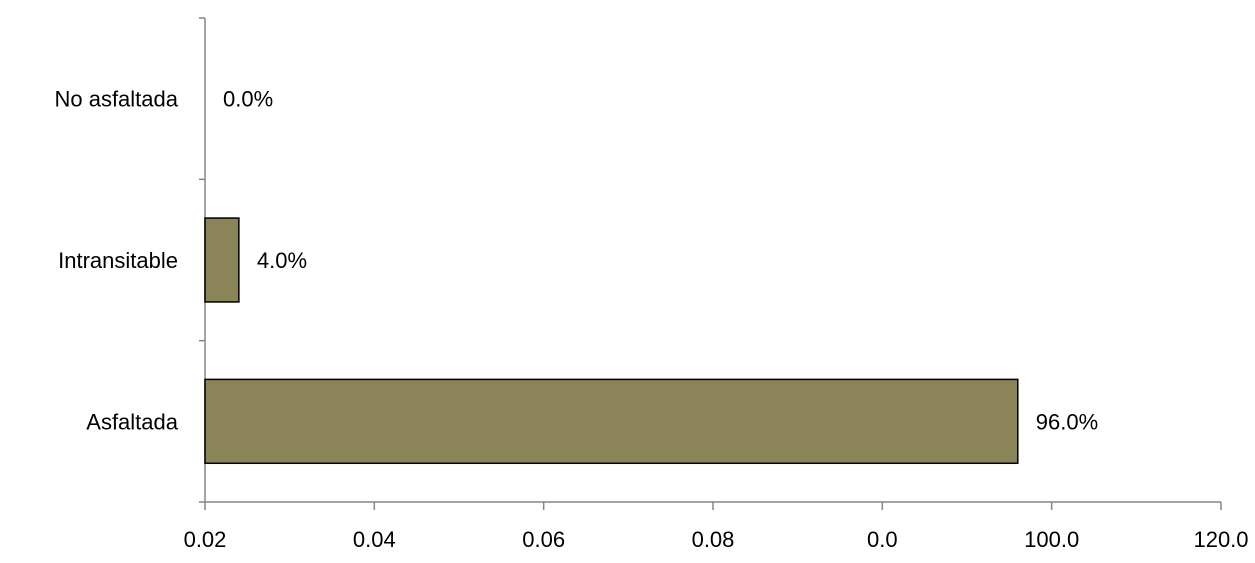  I want to click on x-tick-label: 0.08, so click(713, 539).